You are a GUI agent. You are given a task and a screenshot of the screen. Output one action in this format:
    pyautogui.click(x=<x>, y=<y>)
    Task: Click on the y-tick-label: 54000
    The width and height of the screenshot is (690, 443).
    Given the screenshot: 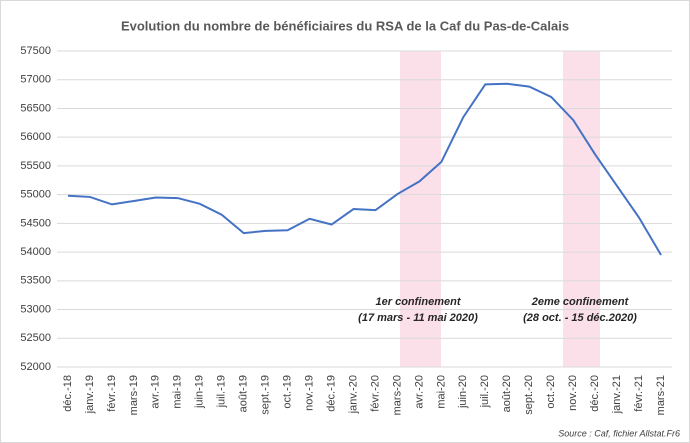 What is the action you would take?
    pyautogui.click(x=35, y=252)
    